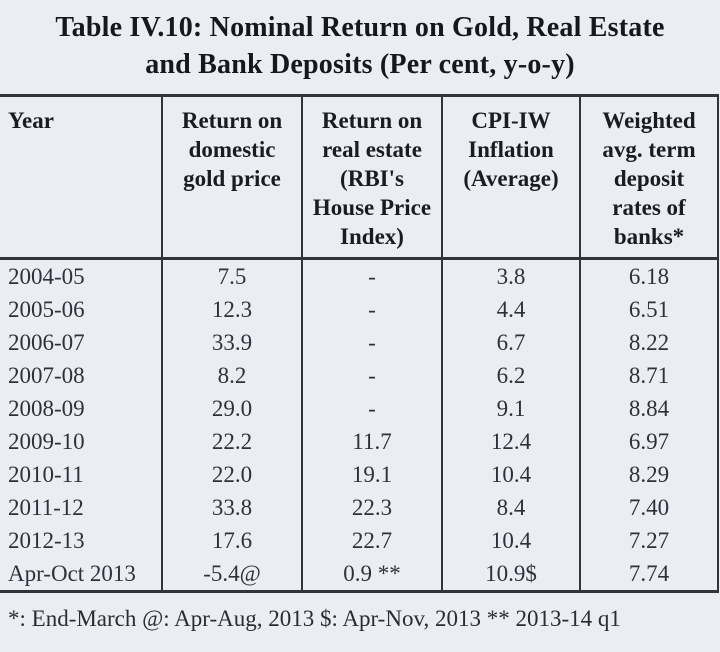  What do you see at coordinates (371, 574) in the screenshot?
I see `value-cell: 0.9 **` at bounding box center [371, 574].